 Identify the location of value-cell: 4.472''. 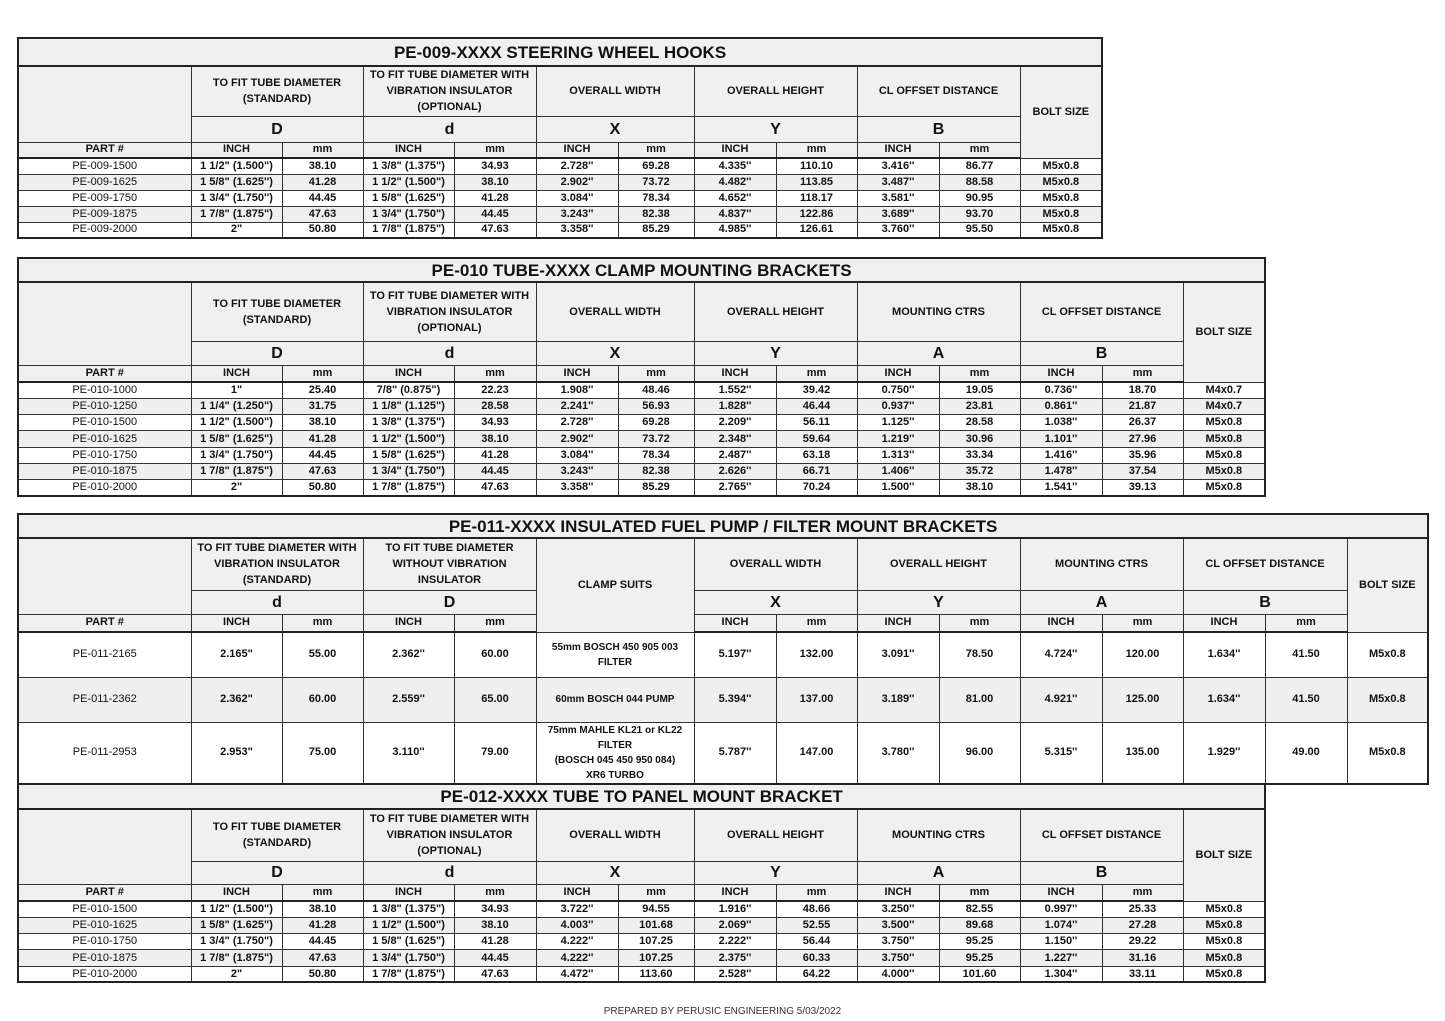
(577, 974).